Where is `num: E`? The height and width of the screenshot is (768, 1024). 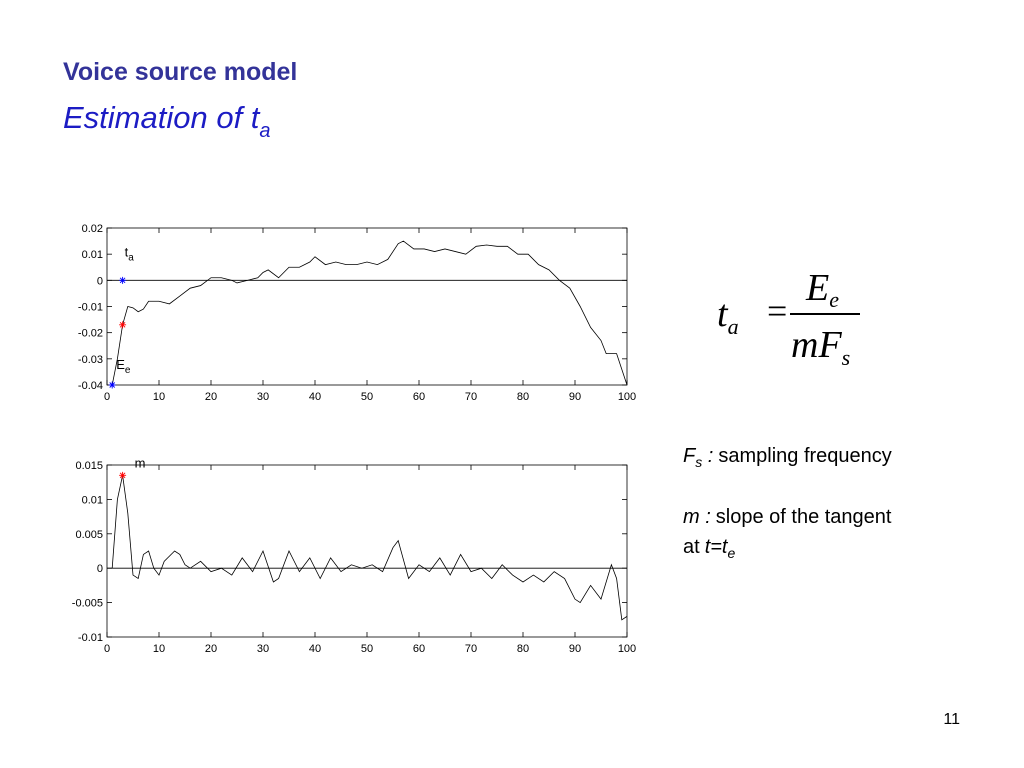 num: E is located at coordinates (817, 288).